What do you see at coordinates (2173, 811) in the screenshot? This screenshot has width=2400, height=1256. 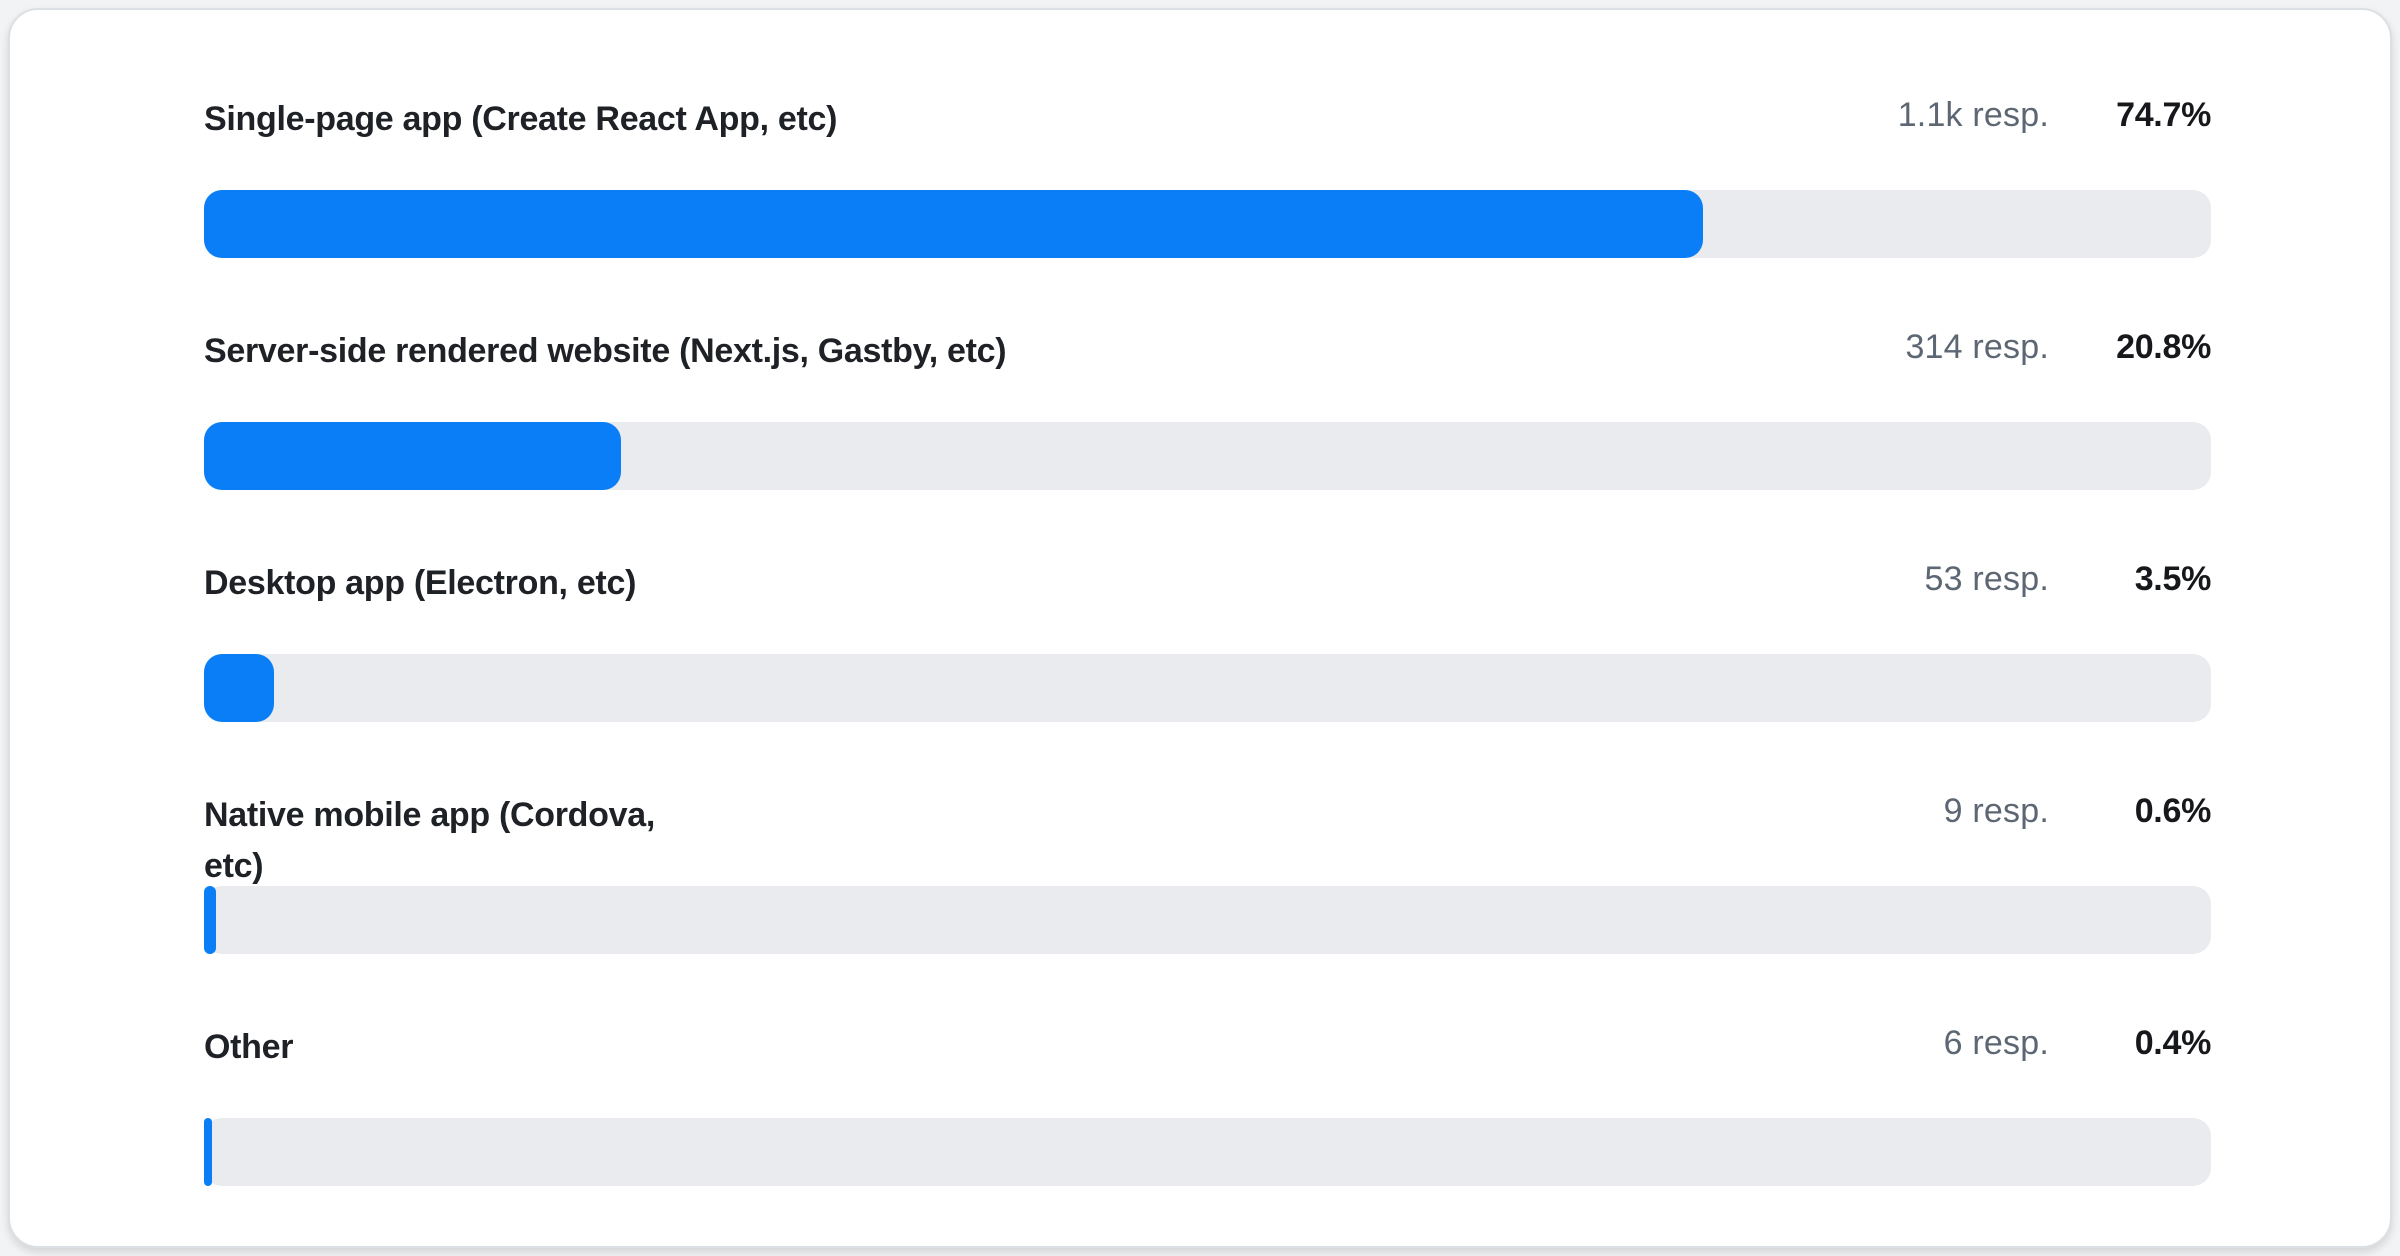 I see `percent-value: 0.6%` at bounding box center [2173, 811].